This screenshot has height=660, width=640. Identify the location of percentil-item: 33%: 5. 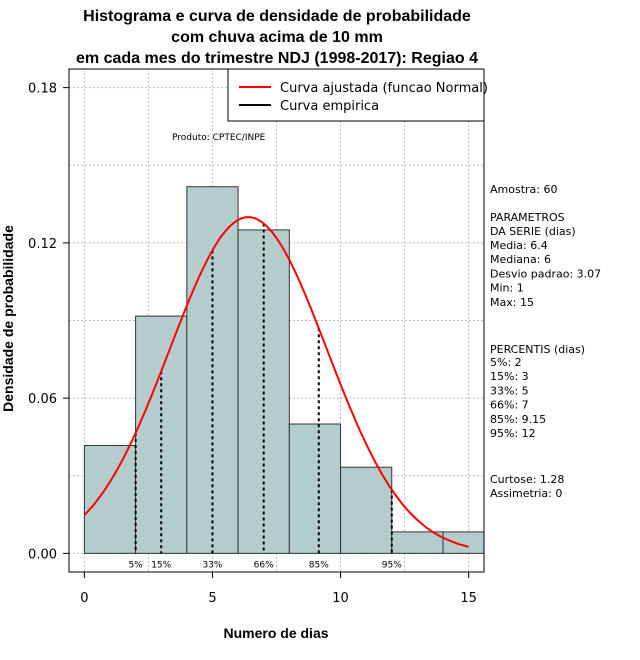
(509, 390).